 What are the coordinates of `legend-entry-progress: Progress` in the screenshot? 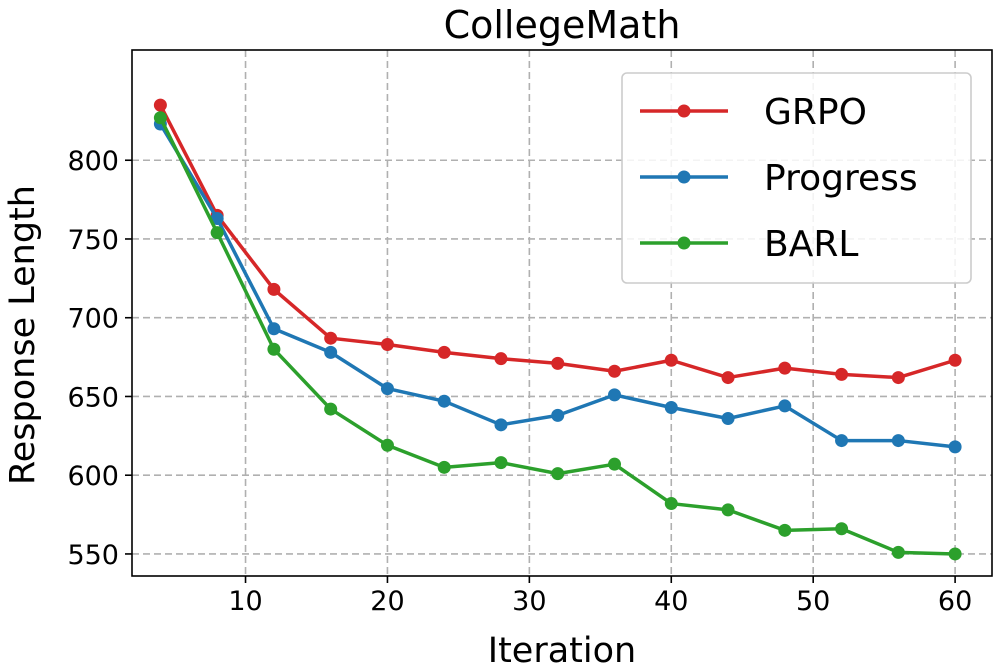 It's located at (779, 178).